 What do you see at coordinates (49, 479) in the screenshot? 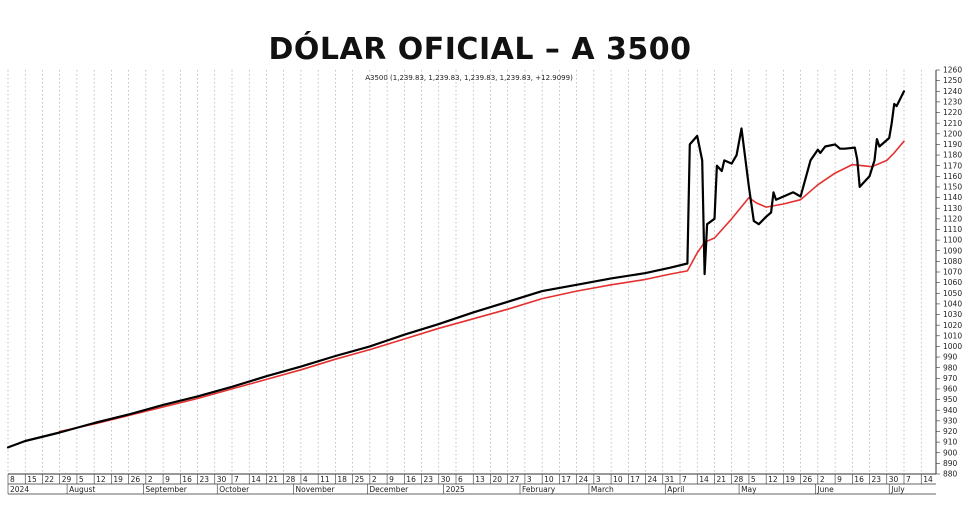
I see `x-tick-label: 22` at bounding box center [49, 479].